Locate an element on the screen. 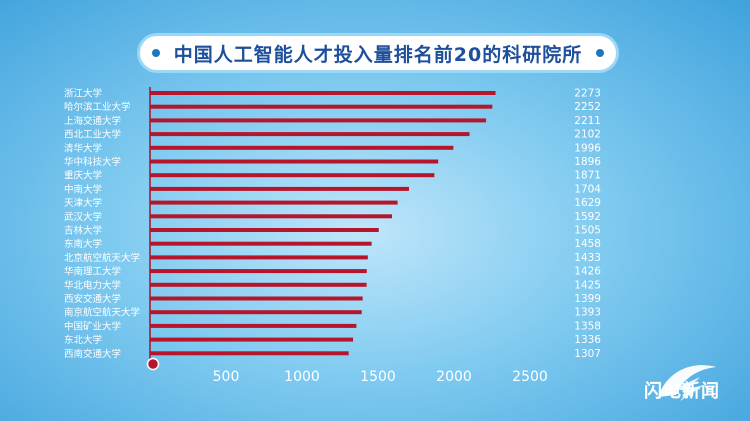  banner-dot-left is located at coordinates (156, 53).